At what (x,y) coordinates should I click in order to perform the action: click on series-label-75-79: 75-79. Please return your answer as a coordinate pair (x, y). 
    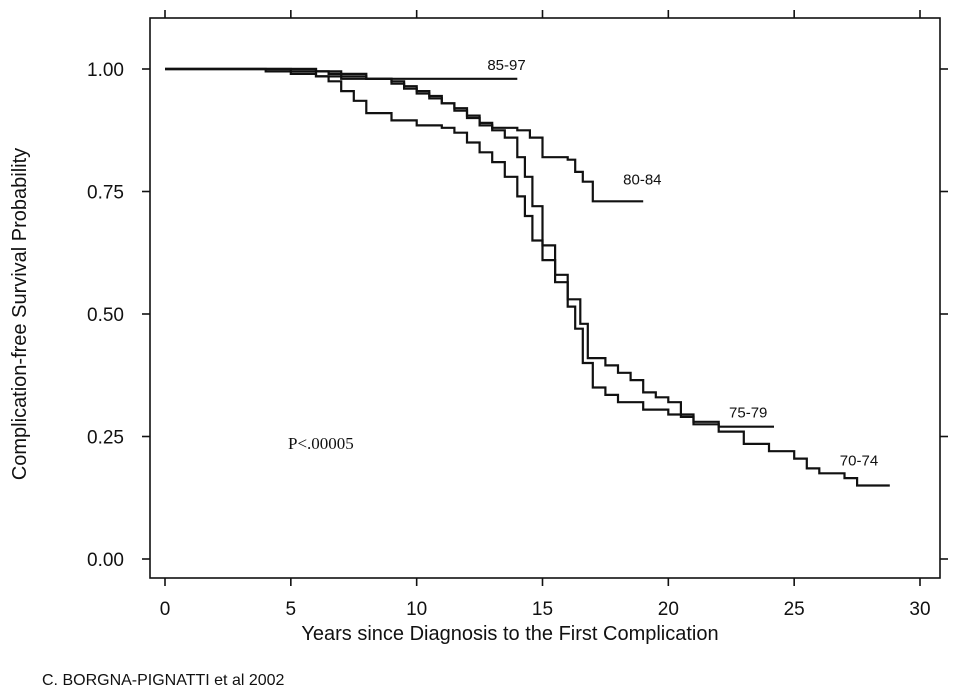
    Looking at the image, I should click on (748, 413).